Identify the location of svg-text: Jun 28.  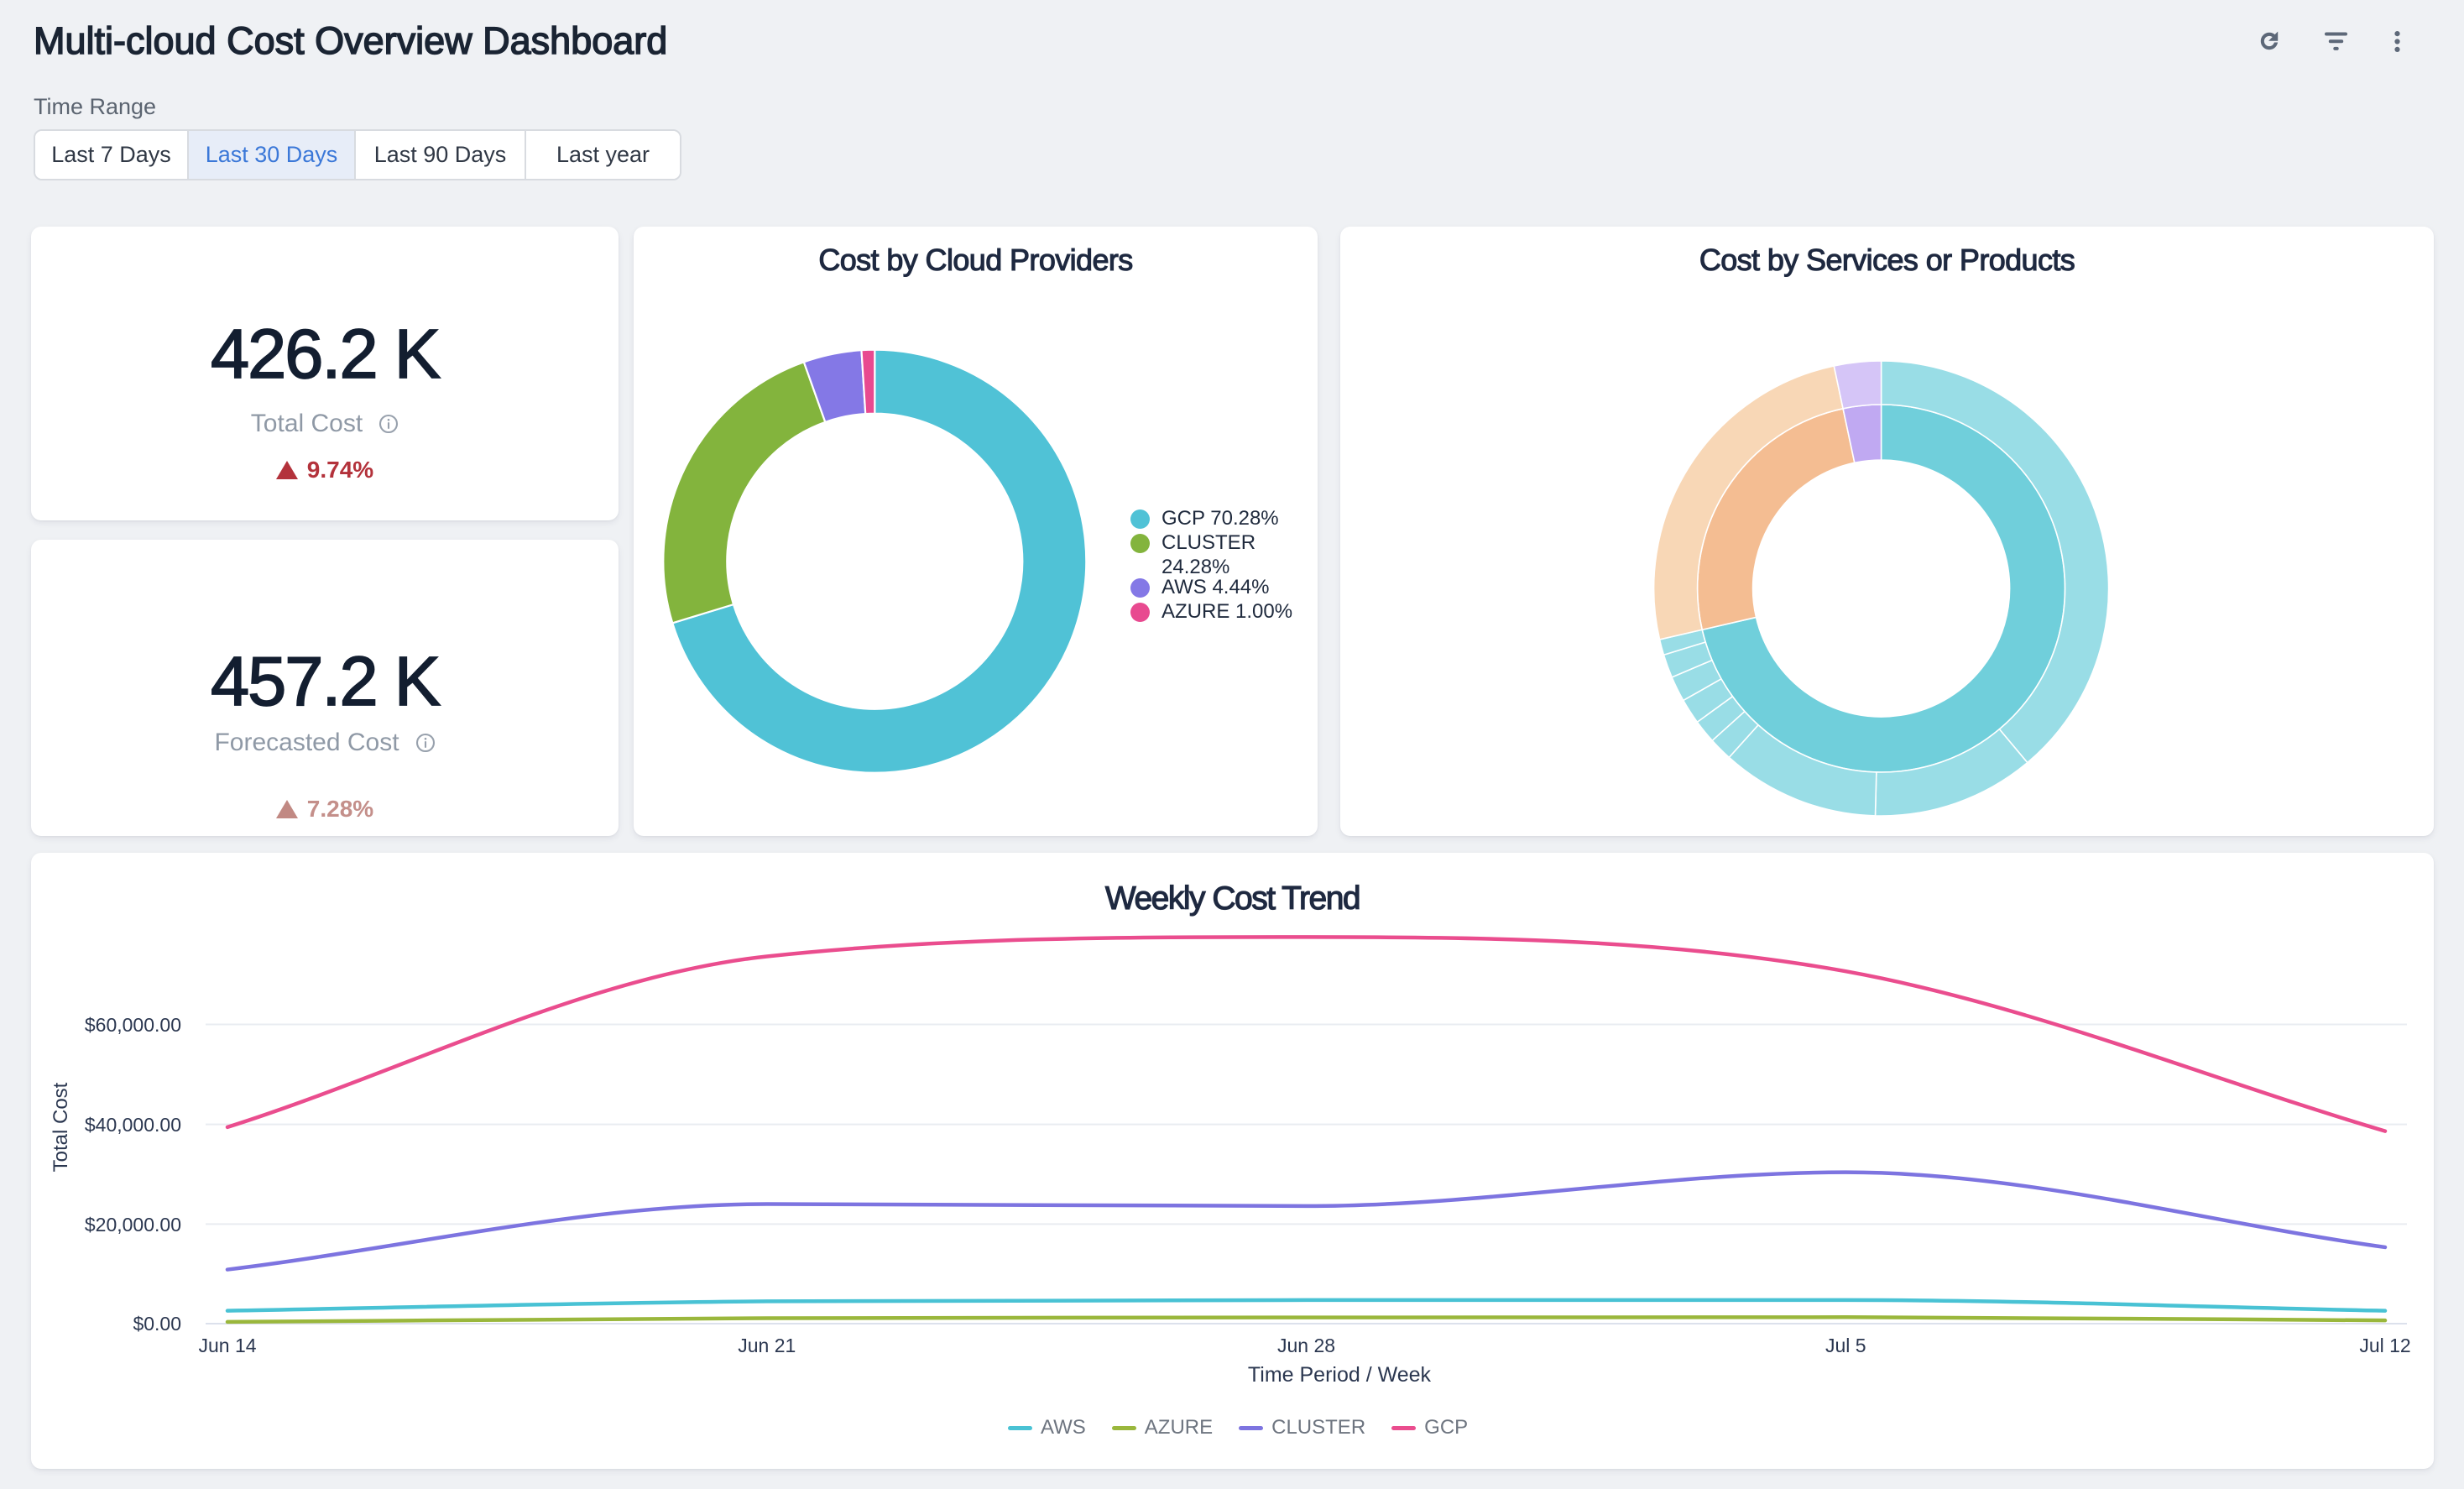
(1306, 1346).